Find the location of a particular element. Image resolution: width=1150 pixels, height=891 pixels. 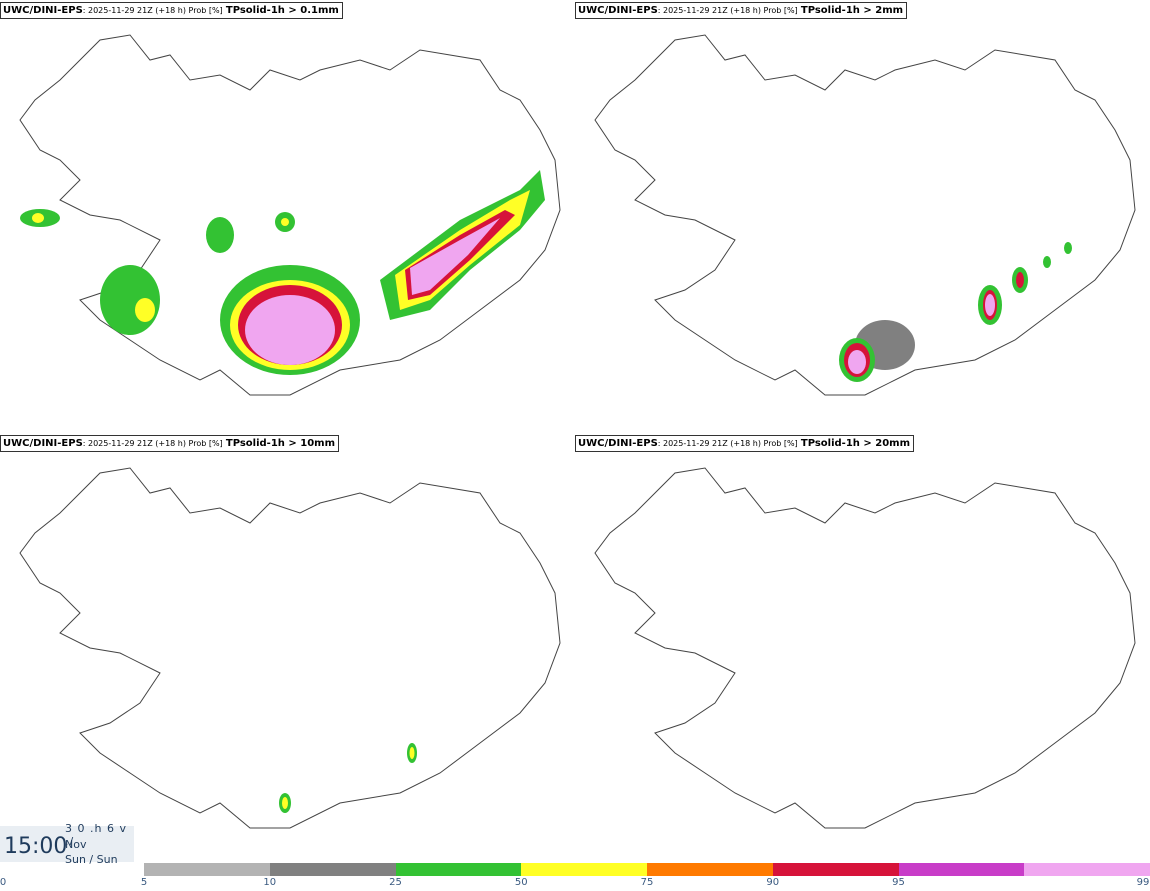

legend-tick-label: 95 is located at coordinates (898, 882).